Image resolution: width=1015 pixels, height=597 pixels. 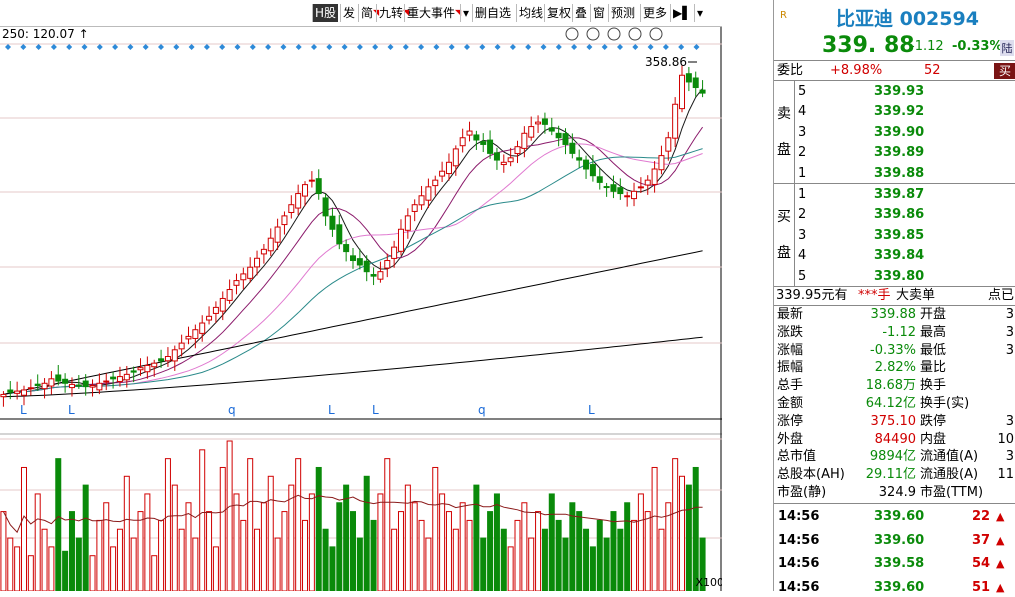 I want to click on toolbar-btn-label: H股, so click(x=326, y=13).